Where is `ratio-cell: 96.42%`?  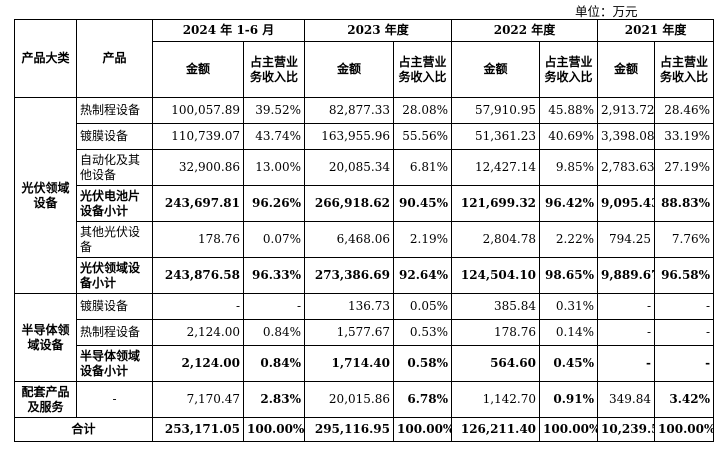
ratio-cell: 96.42% is located at coordinates (569, 203).